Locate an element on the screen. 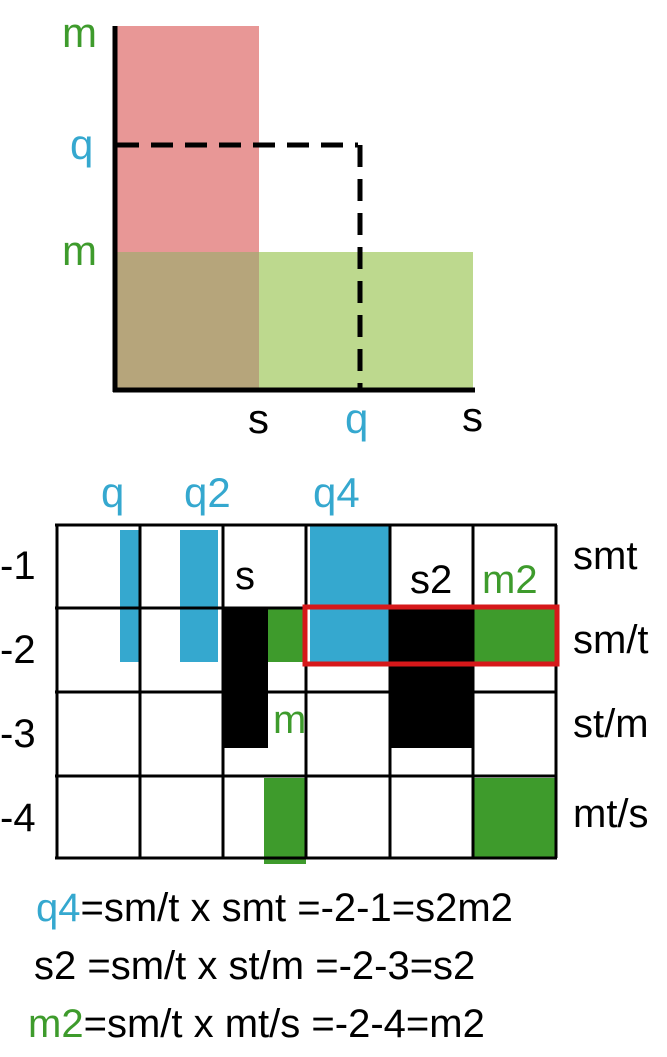 The image size is (667, 1057). pink-region is located at coordinates (187, 139).